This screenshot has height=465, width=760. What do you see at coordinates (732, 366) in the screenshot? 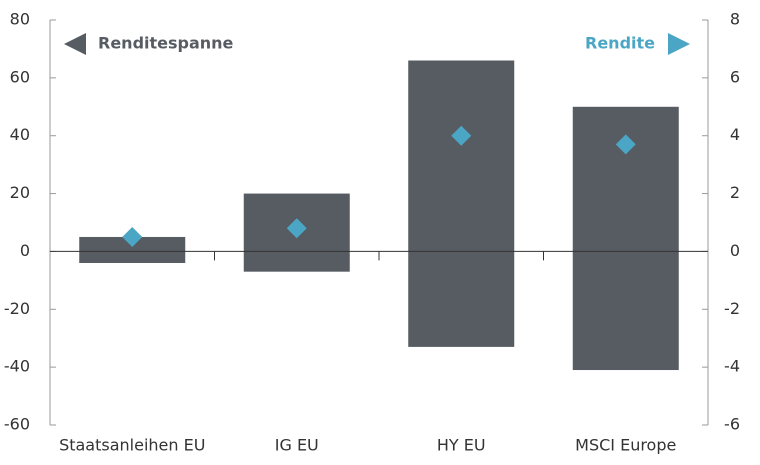
I see `y2-tick-label: -4` at bounding box center [732, 366].